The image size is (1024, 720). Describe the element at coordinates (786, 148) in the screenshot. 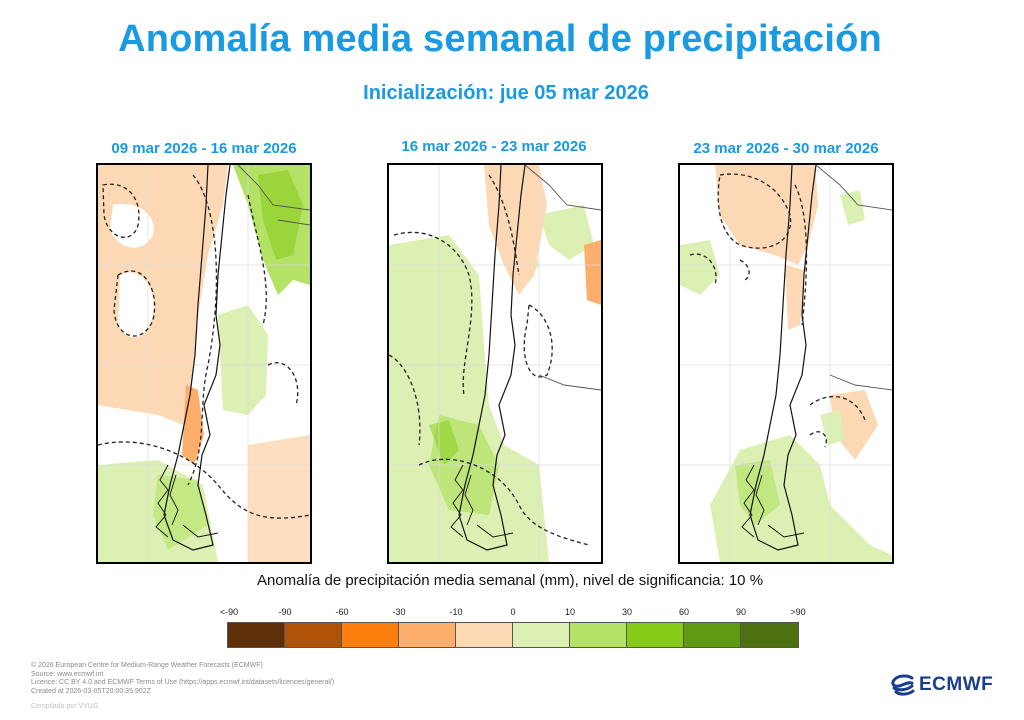

I see `panel-3-label: 23 mar 2026 - 30 mar 2026` at that location.